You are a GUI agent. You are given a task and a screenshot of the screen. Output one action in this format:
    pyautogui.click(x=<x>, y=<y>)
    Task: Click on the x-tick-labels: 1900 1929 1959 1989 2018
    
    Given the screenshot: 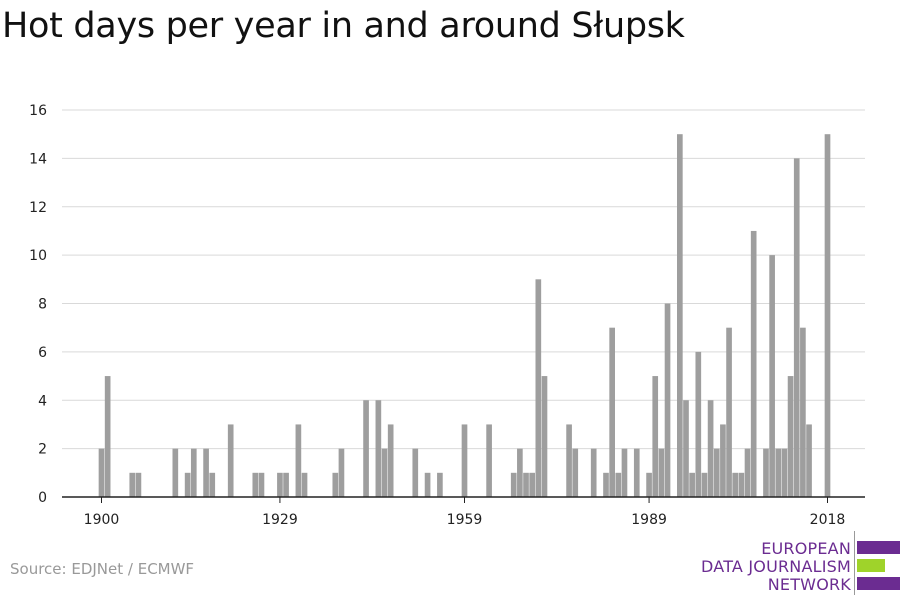 What is the action you would take?
    pyautogui.click(x=465, y=520)
    